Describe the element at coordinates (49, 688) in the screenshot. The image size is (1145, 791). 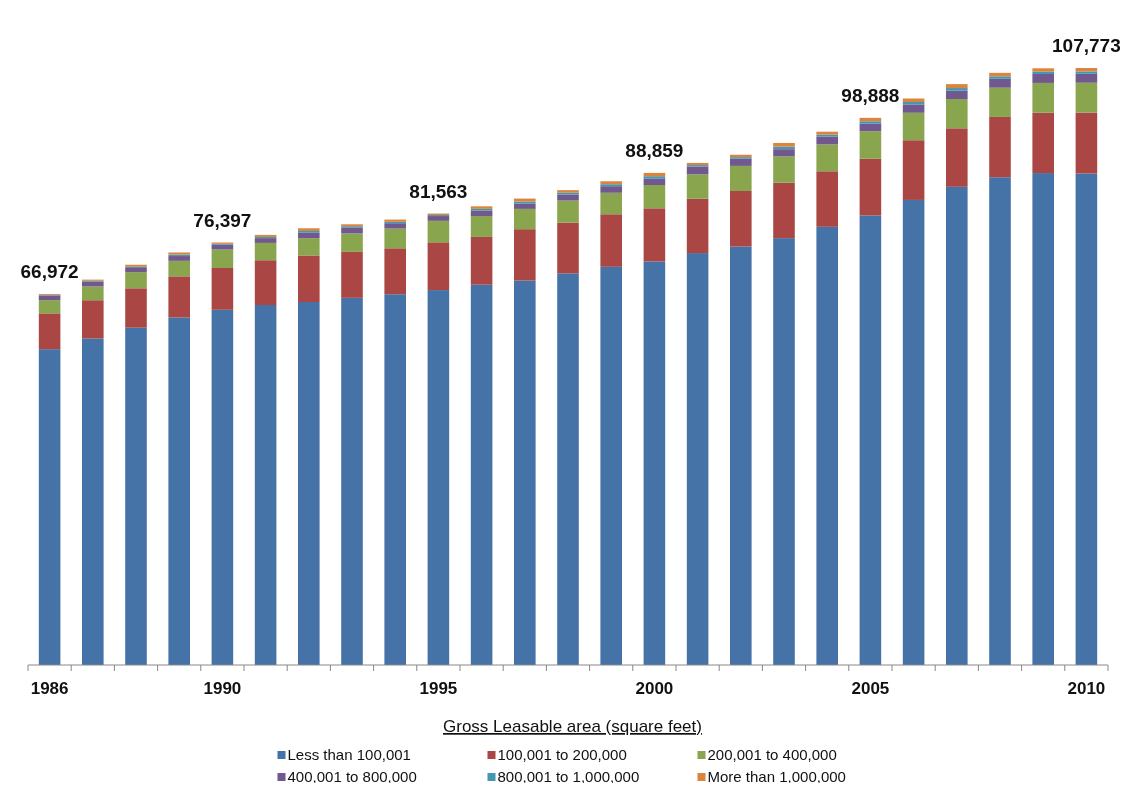
I see `x-tick-label: 1986` at that location.